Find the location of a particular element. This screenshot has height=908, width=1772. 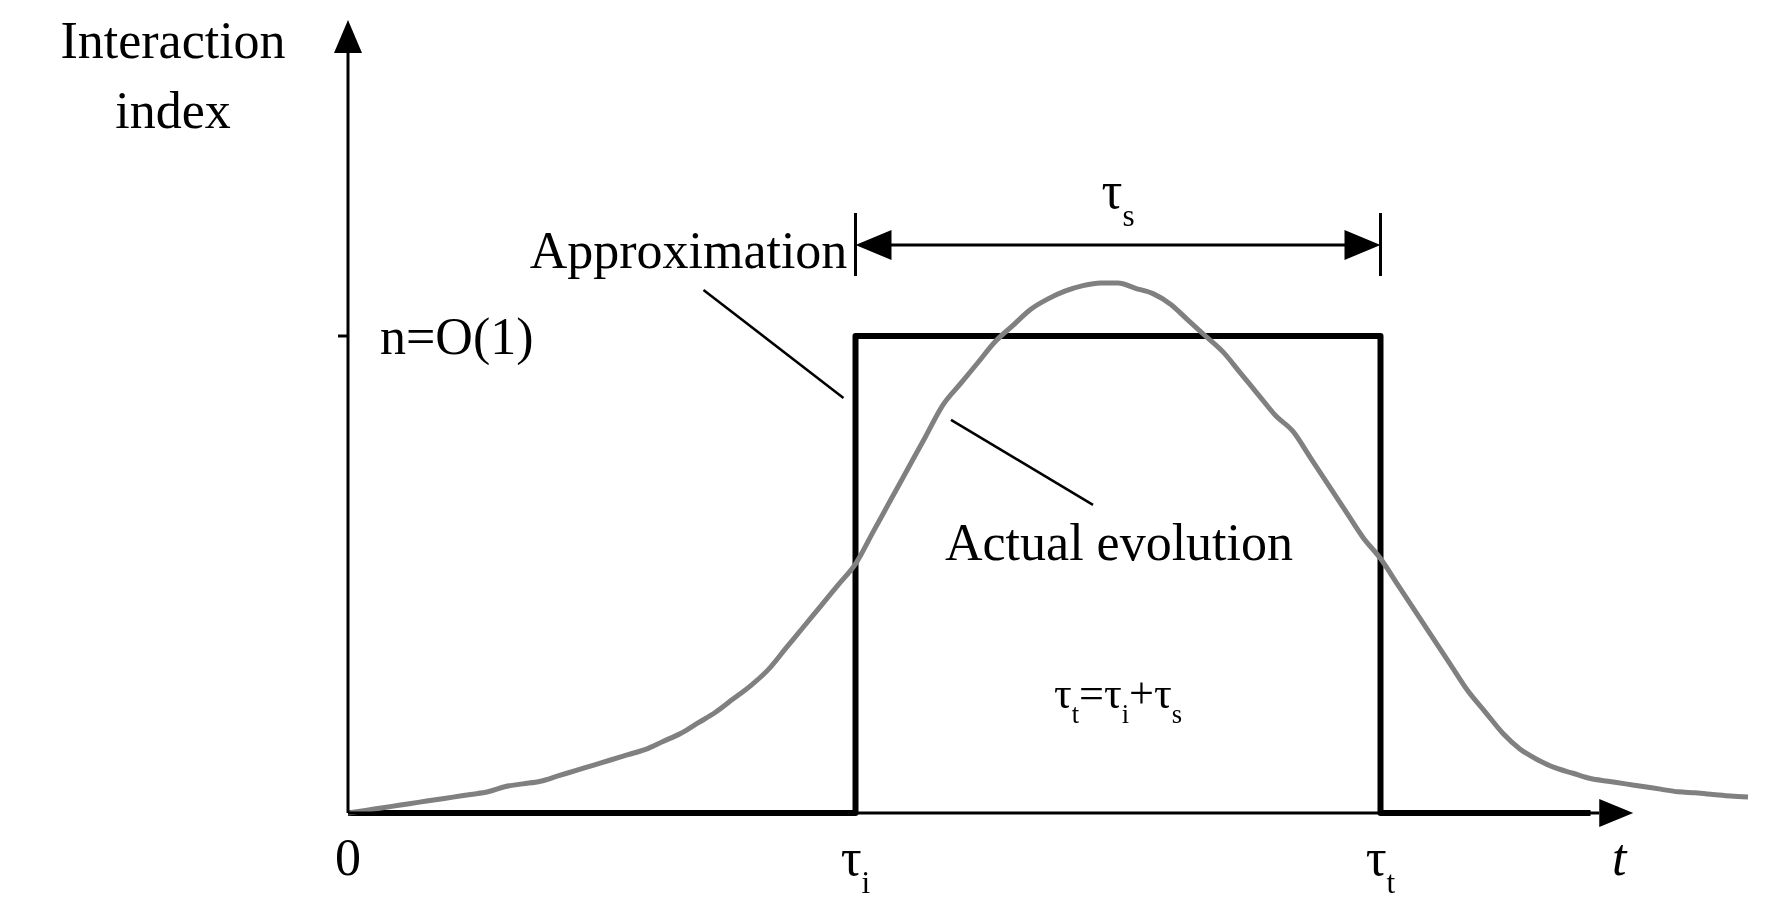

annotation: n=O(1) is located at coordinates (457, 337).